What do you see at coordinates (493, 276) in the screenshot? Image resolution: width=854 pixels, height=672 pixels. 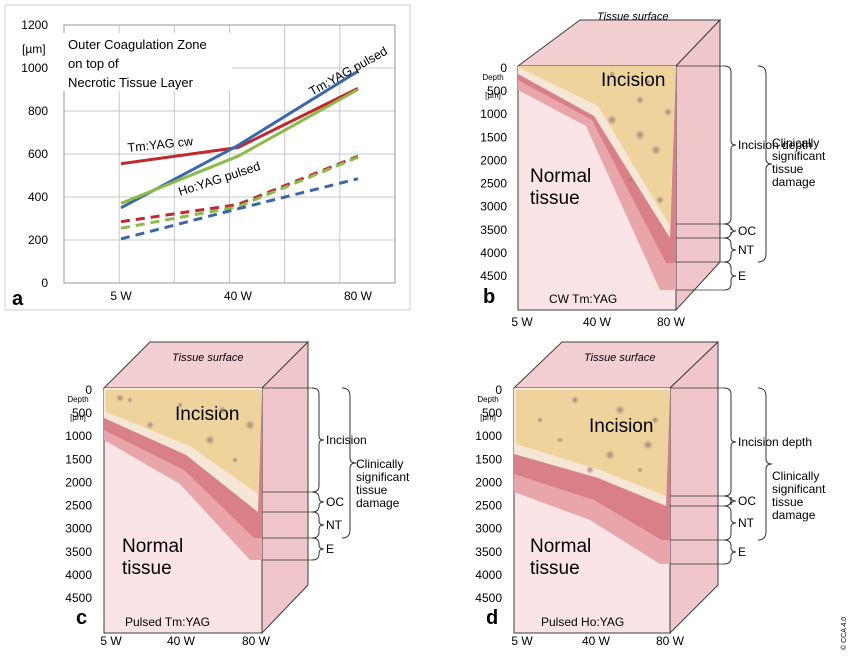 I see `depth-tick-label: 4500` at bounding box center [493, 276].